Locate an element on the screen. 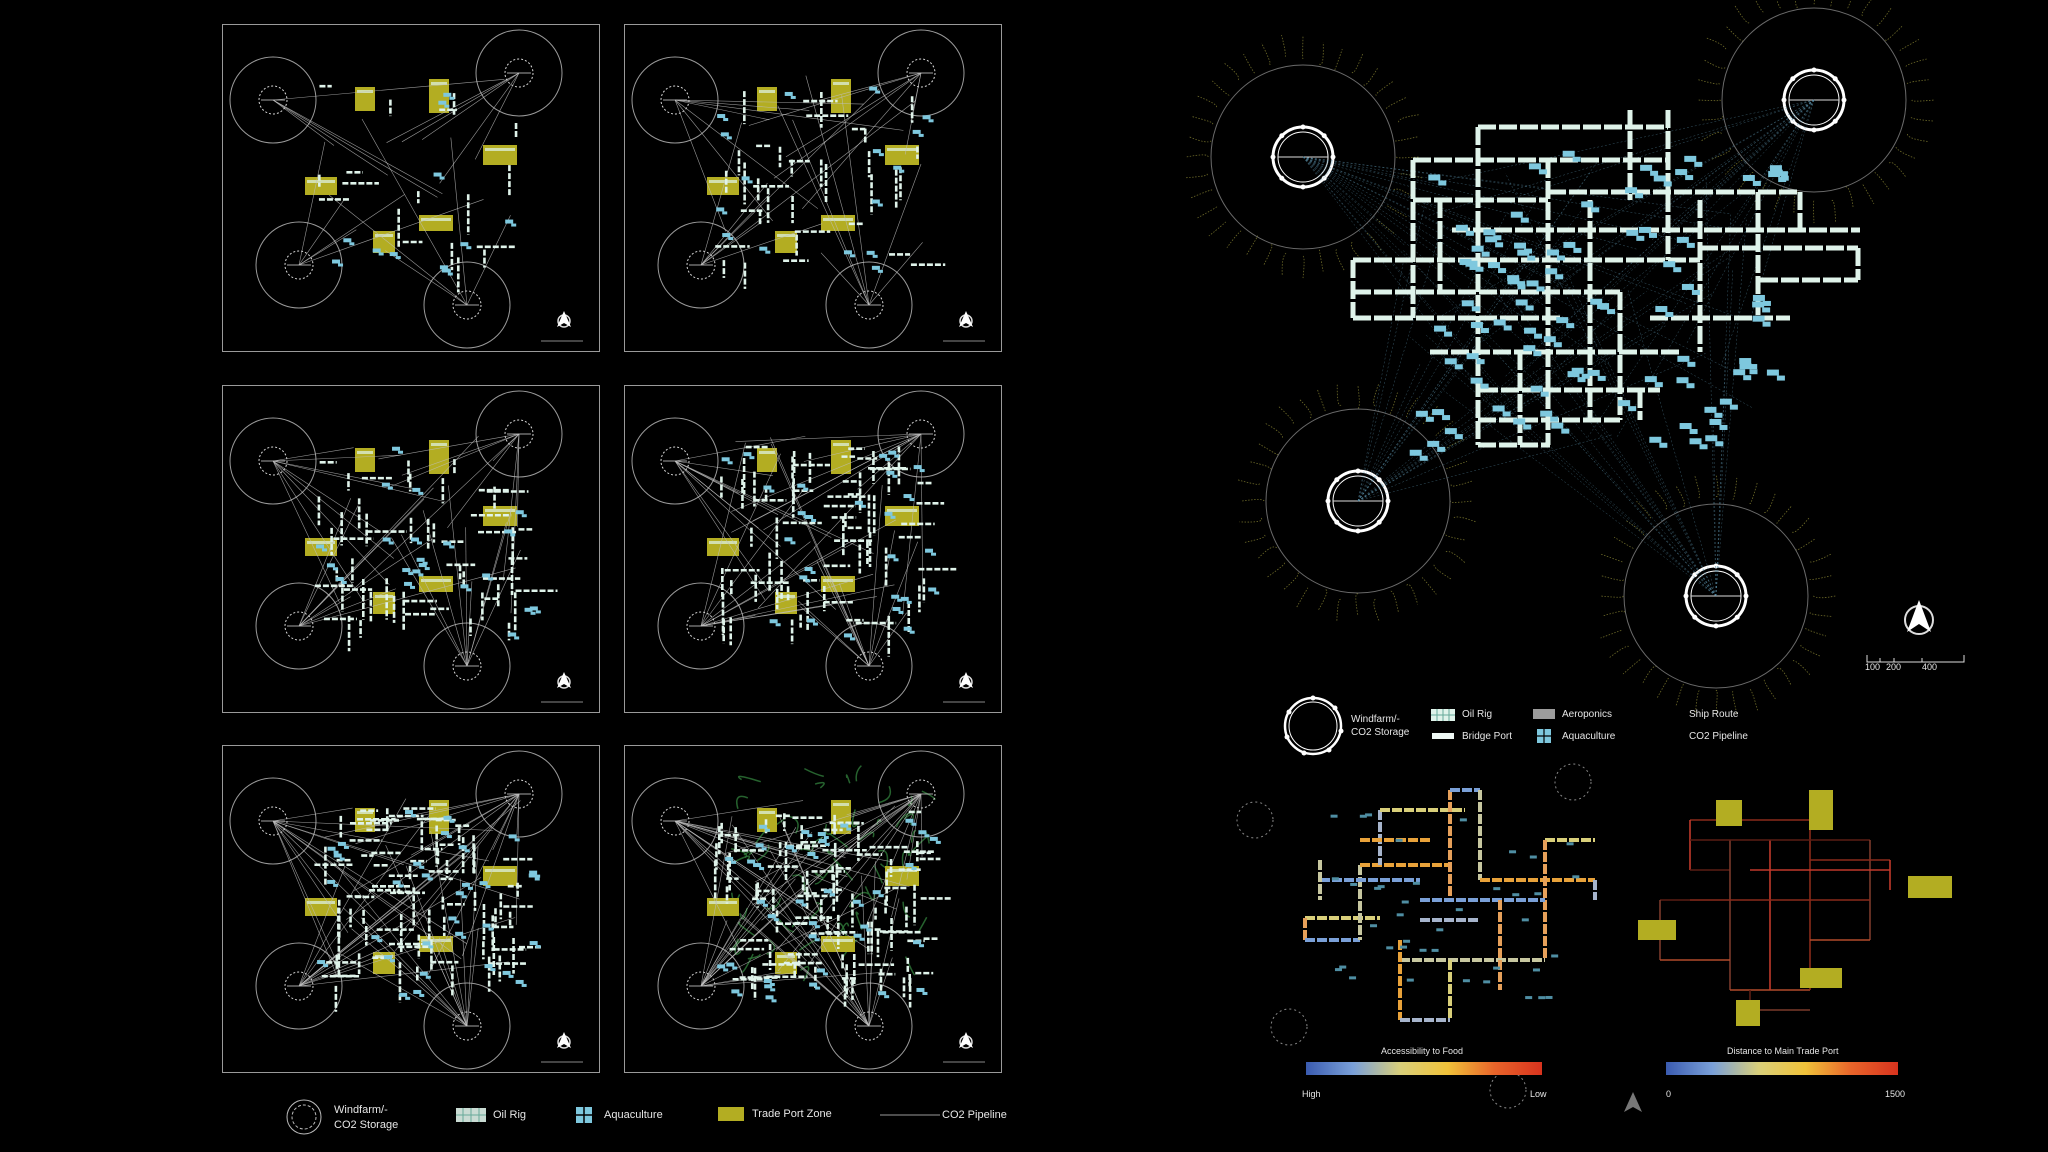 The image size is (2048, 1152). legend-aquaculture-label-large: Aquaculture is located at coordinates (1589, 736).